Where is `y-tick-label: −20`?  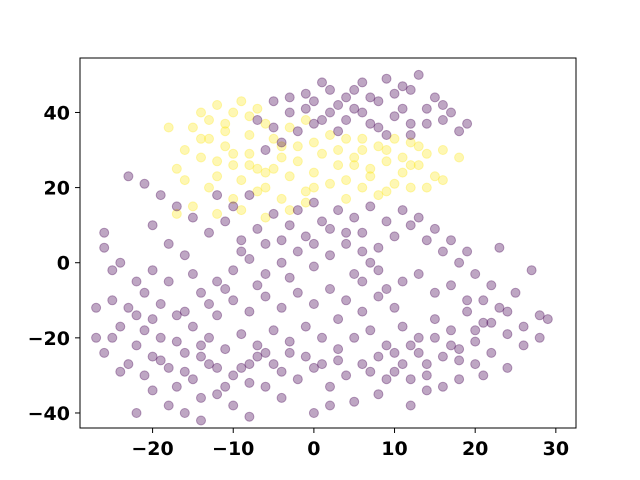 y-tick-label: −20 is located at coordinates (49, 339).